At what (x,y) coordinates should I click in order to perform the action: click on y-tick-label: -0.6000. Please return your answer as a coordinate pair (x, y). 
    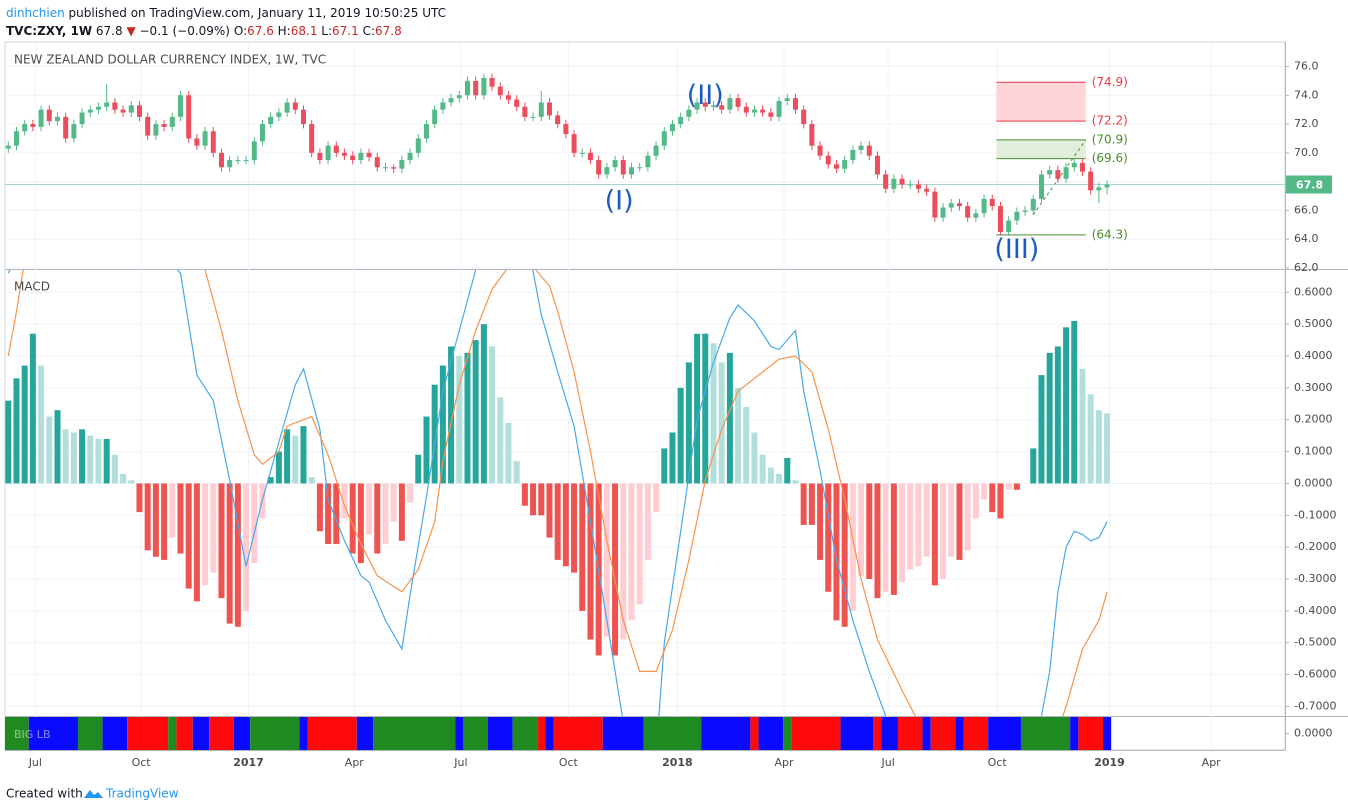
    Looking at the image, I should click on (1315, 674).